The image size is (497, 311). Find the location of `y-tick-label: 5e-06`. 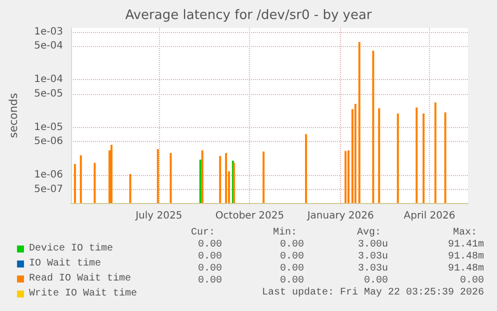

y-tick-label: 5e-06 is located at coordinates (48, 142).